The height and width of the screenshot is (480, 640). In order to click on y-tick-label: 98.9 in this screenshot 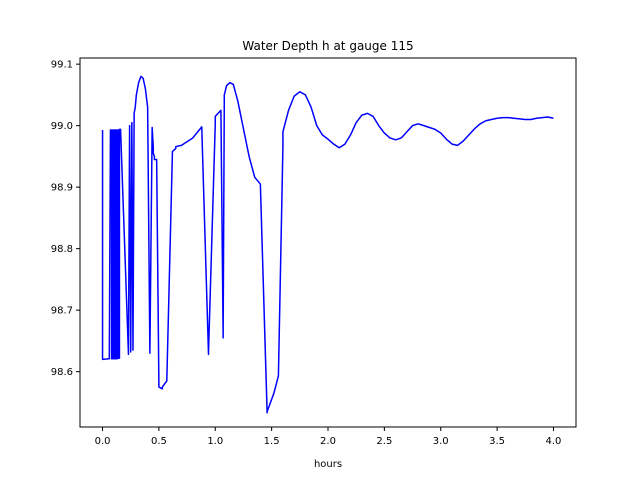, I will do `click(62, 188)`.